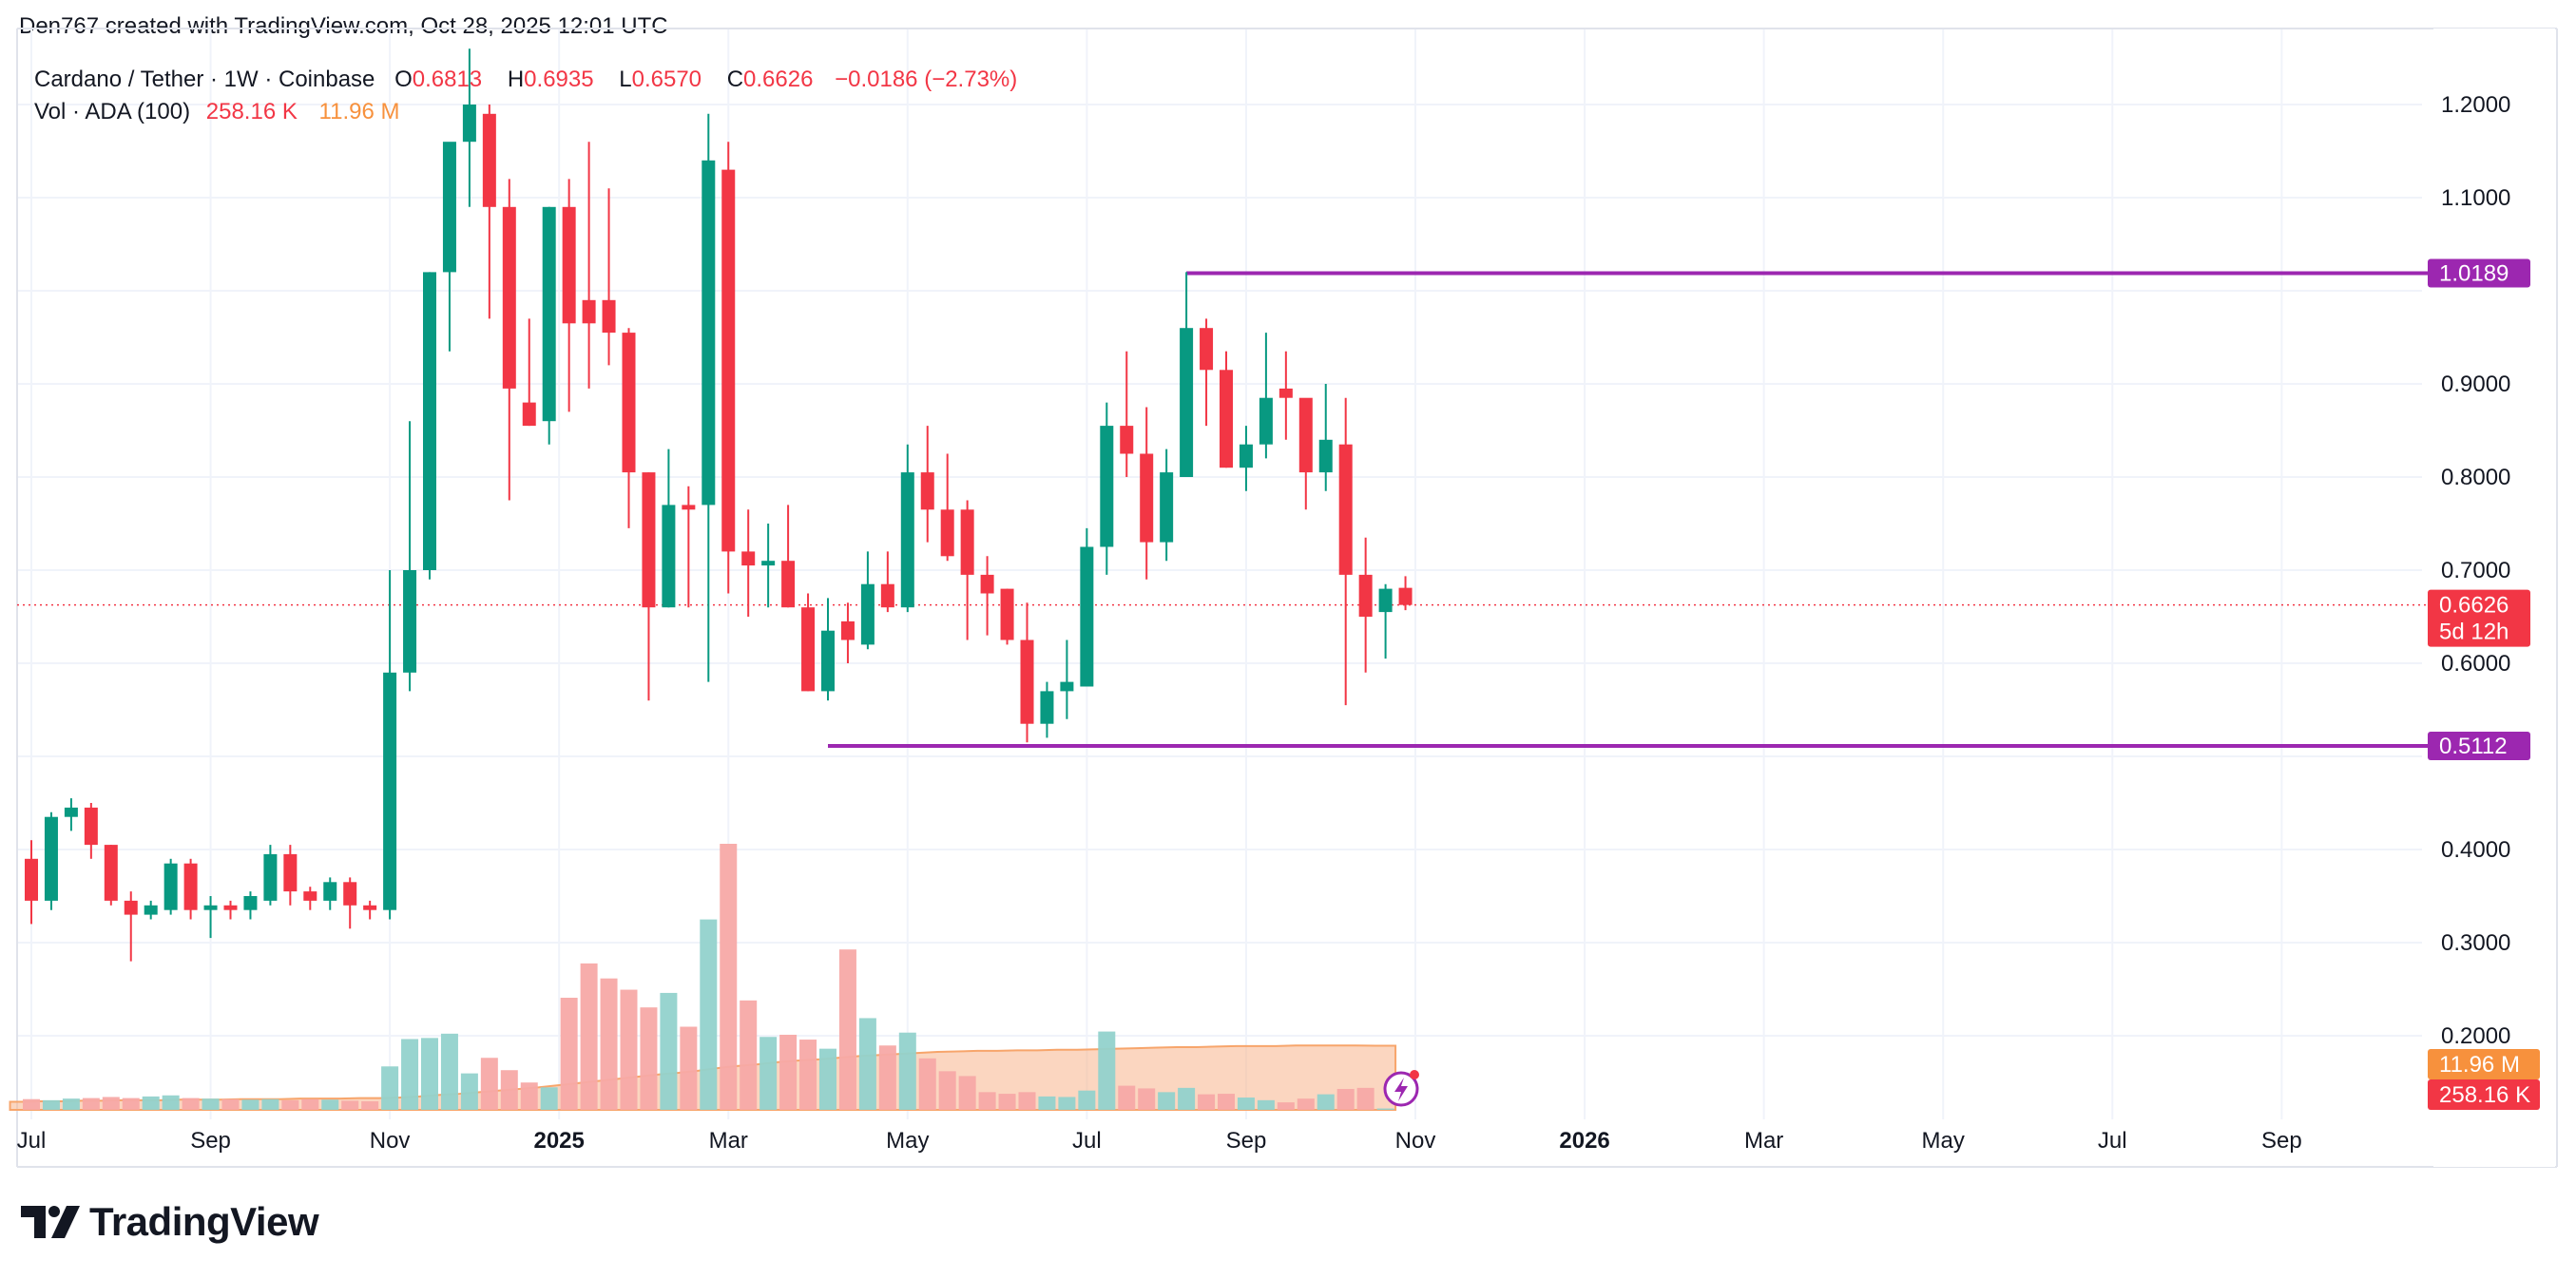 This screenshot has height=1279, width=2576. Describe the element at coordinates (1584, 1141) in the screenshot. I see `x-tick-label: 2026` at that location.